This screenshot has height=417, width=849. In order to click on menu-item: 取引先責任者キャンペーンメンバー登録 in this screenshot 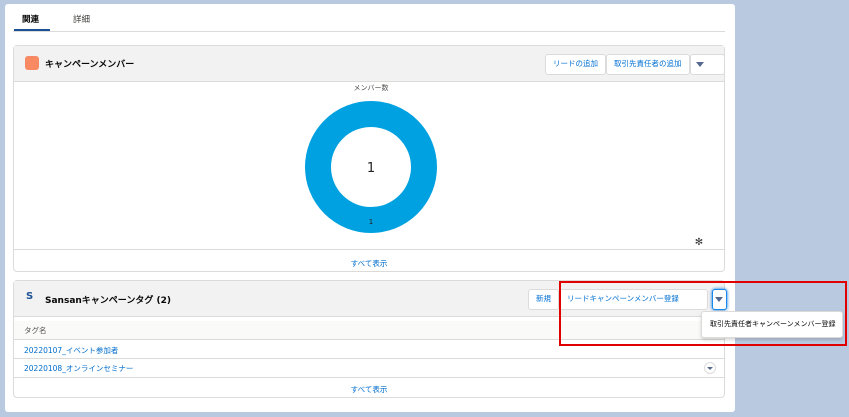, I will do `click(773, 324)`.